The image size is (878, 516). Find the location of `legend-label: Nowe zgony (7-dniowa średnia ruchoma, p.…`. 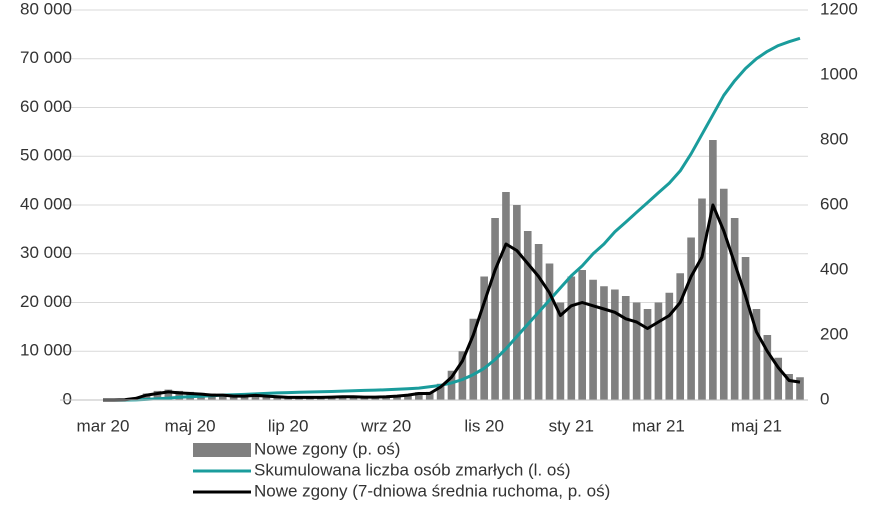

legend-label: Nowe zgony (7-dniowa średnia ruchoma, p.… is located at coordinates (432, 490).